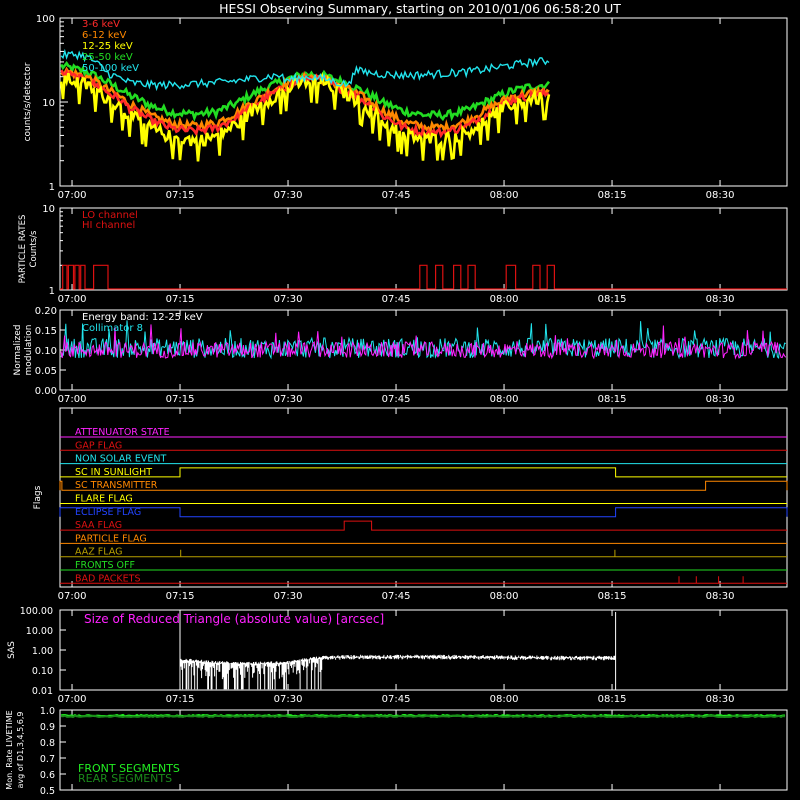  I want to click on flag-label: FLARE FLAG, so click(104, 499).